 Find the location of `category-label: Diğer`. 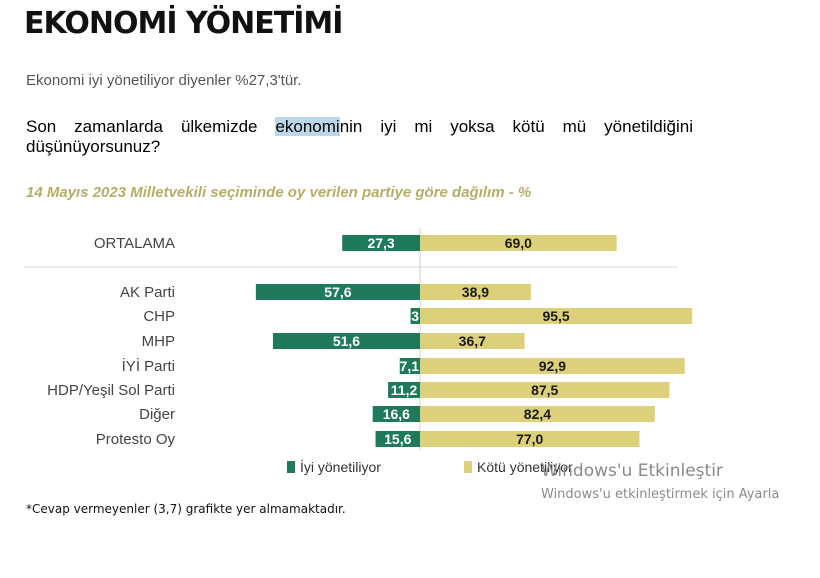

category-label: Diğer is located at coordinates (157, 414).